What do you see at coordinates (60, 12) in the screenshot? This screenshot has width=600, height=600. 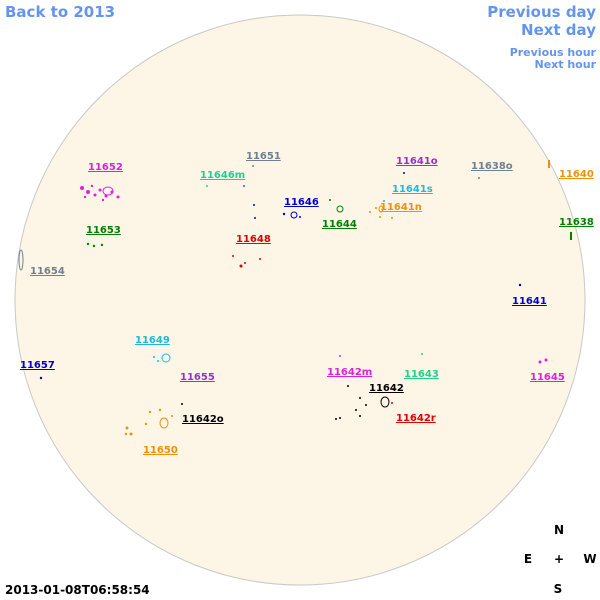 I see `back-link: Back to 2013` at bounding box center [60, 12].